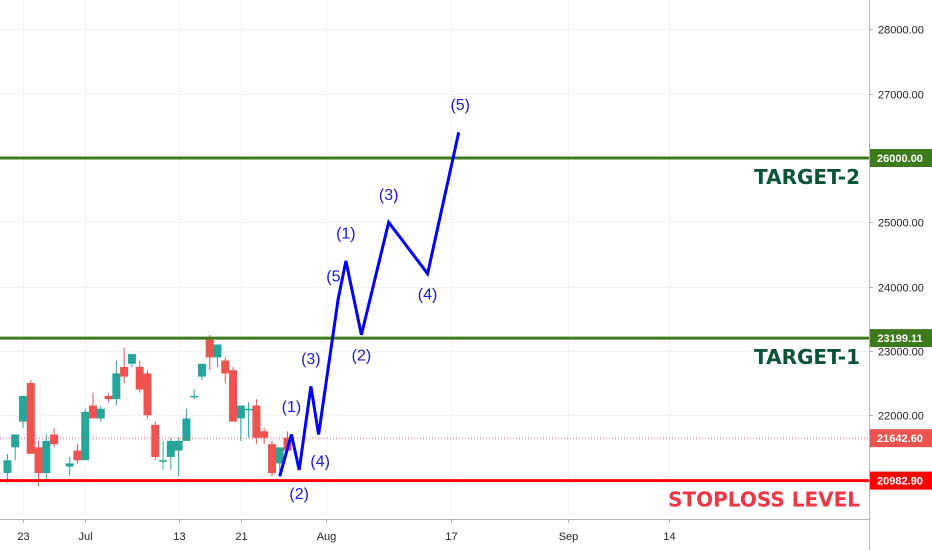  Describe the element at coordinates (569, 537) in the screenshot. I see `x-tick-label: Sep` at that location.